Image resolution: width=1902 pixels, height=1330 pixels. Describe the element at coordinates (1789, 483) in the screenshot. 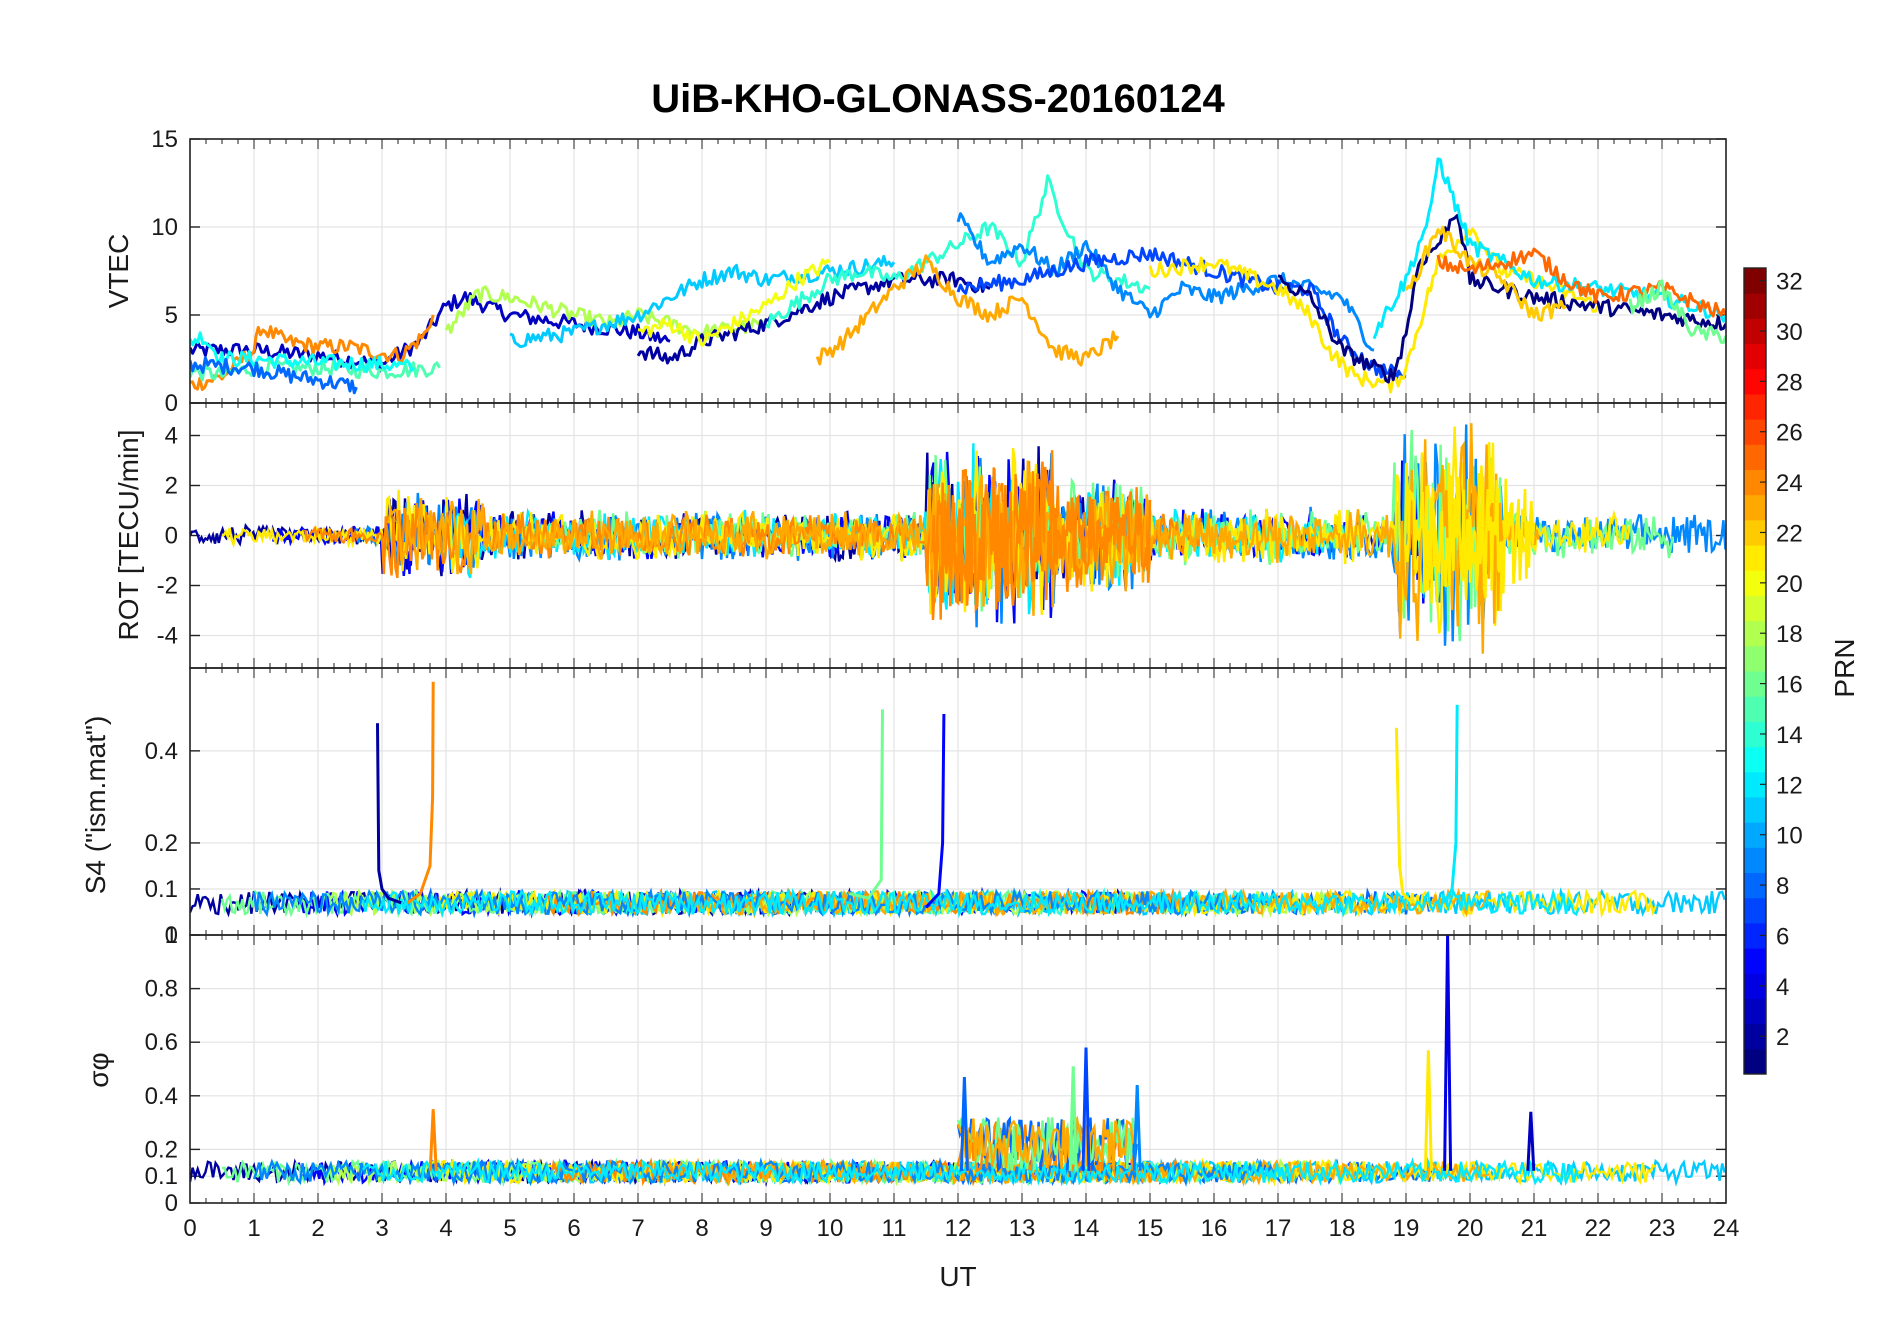

I see `colorbar-tick-label: 24` at that location.